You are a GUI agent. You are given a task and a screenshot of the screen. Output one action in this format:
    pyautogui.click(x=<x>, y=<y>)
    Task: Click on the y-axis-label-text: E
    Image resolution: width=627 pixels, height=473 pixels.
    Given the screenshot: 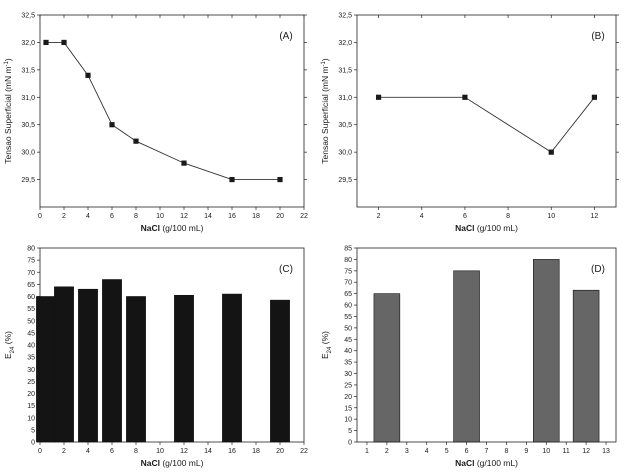 What is the action you would take?
    pyautogui.click(x=8, y=356)
    